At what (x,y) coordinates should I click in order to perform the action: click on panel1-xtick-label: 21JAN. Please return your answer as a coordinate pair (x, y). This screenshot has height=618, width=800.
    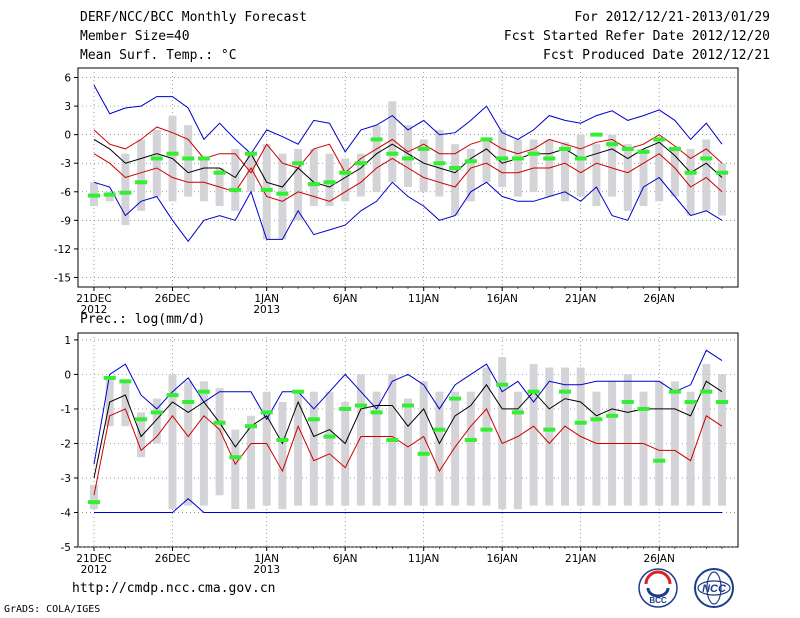
    Looking at the image, I should click on (580, 299).